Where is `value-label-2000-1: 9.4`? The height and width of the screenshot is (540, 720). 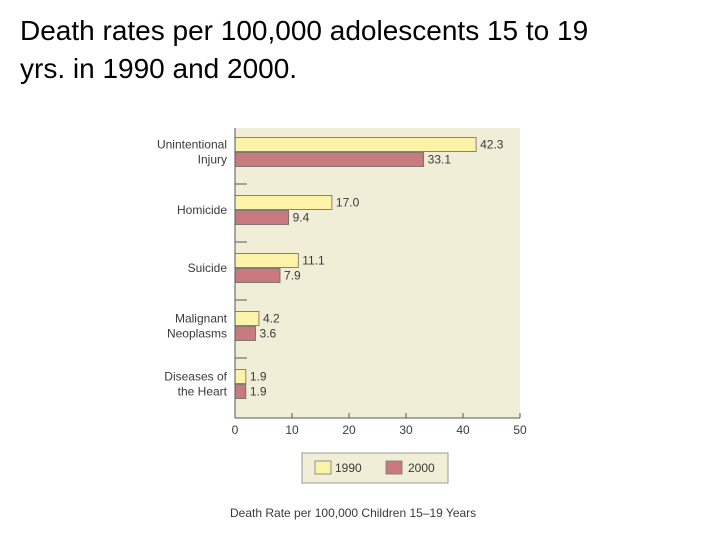 value-label-2000-1: 9.4 is located at coordinates (301, 218).